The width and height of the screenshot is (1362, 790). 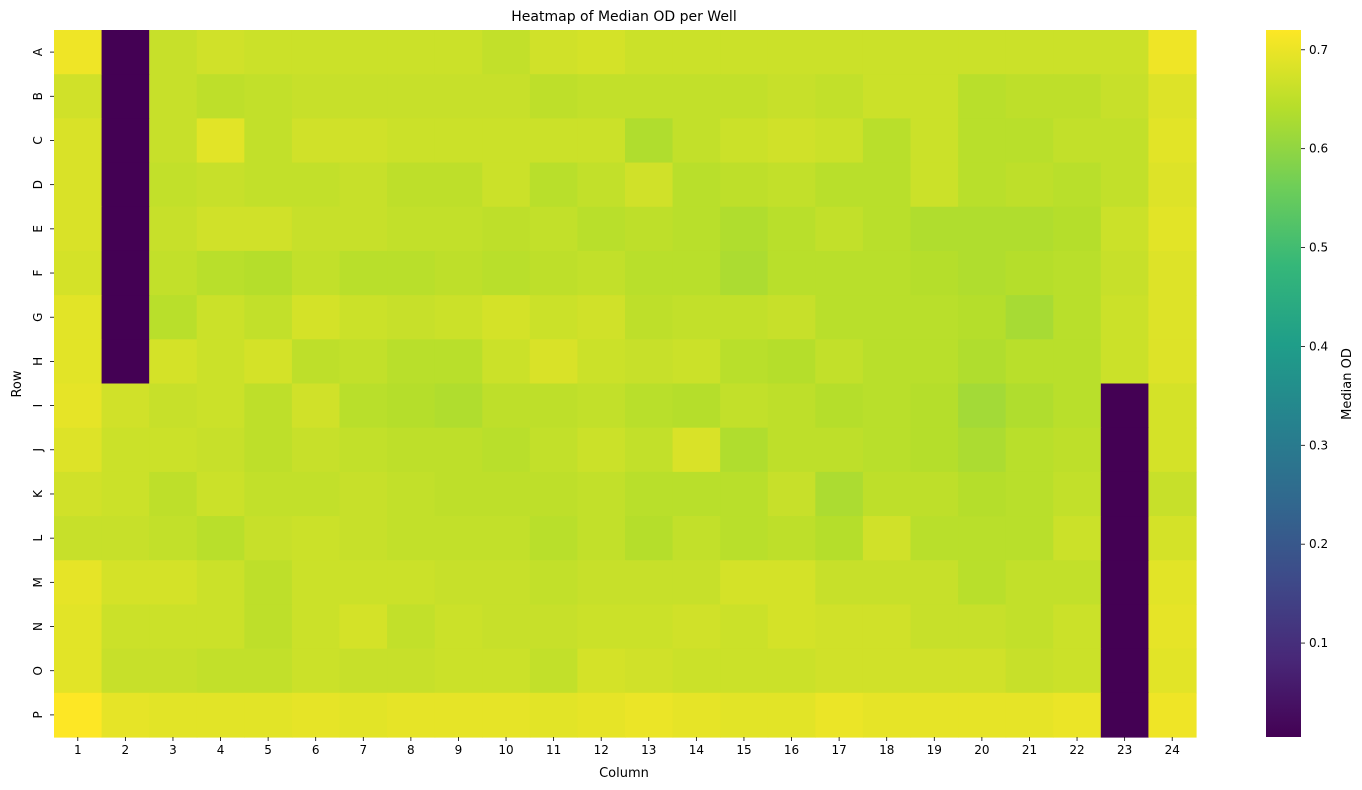 I want to click on heatmap-cell-G8, so click(x=411, y=317).